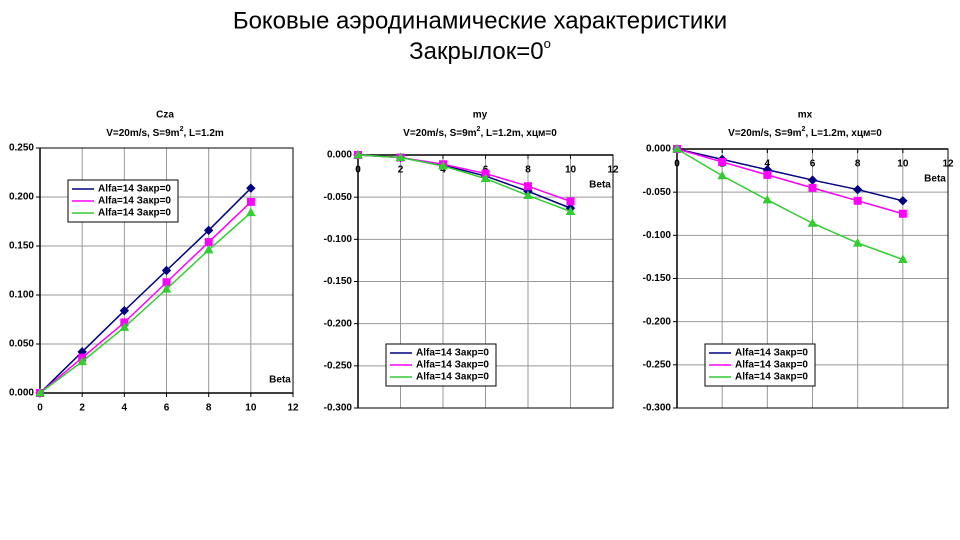 The image size is (960, 540). What do you see at coordinates (165, 115) in the screenshot?
I see `chart-title: Cza` at bounding box center [165, 115].